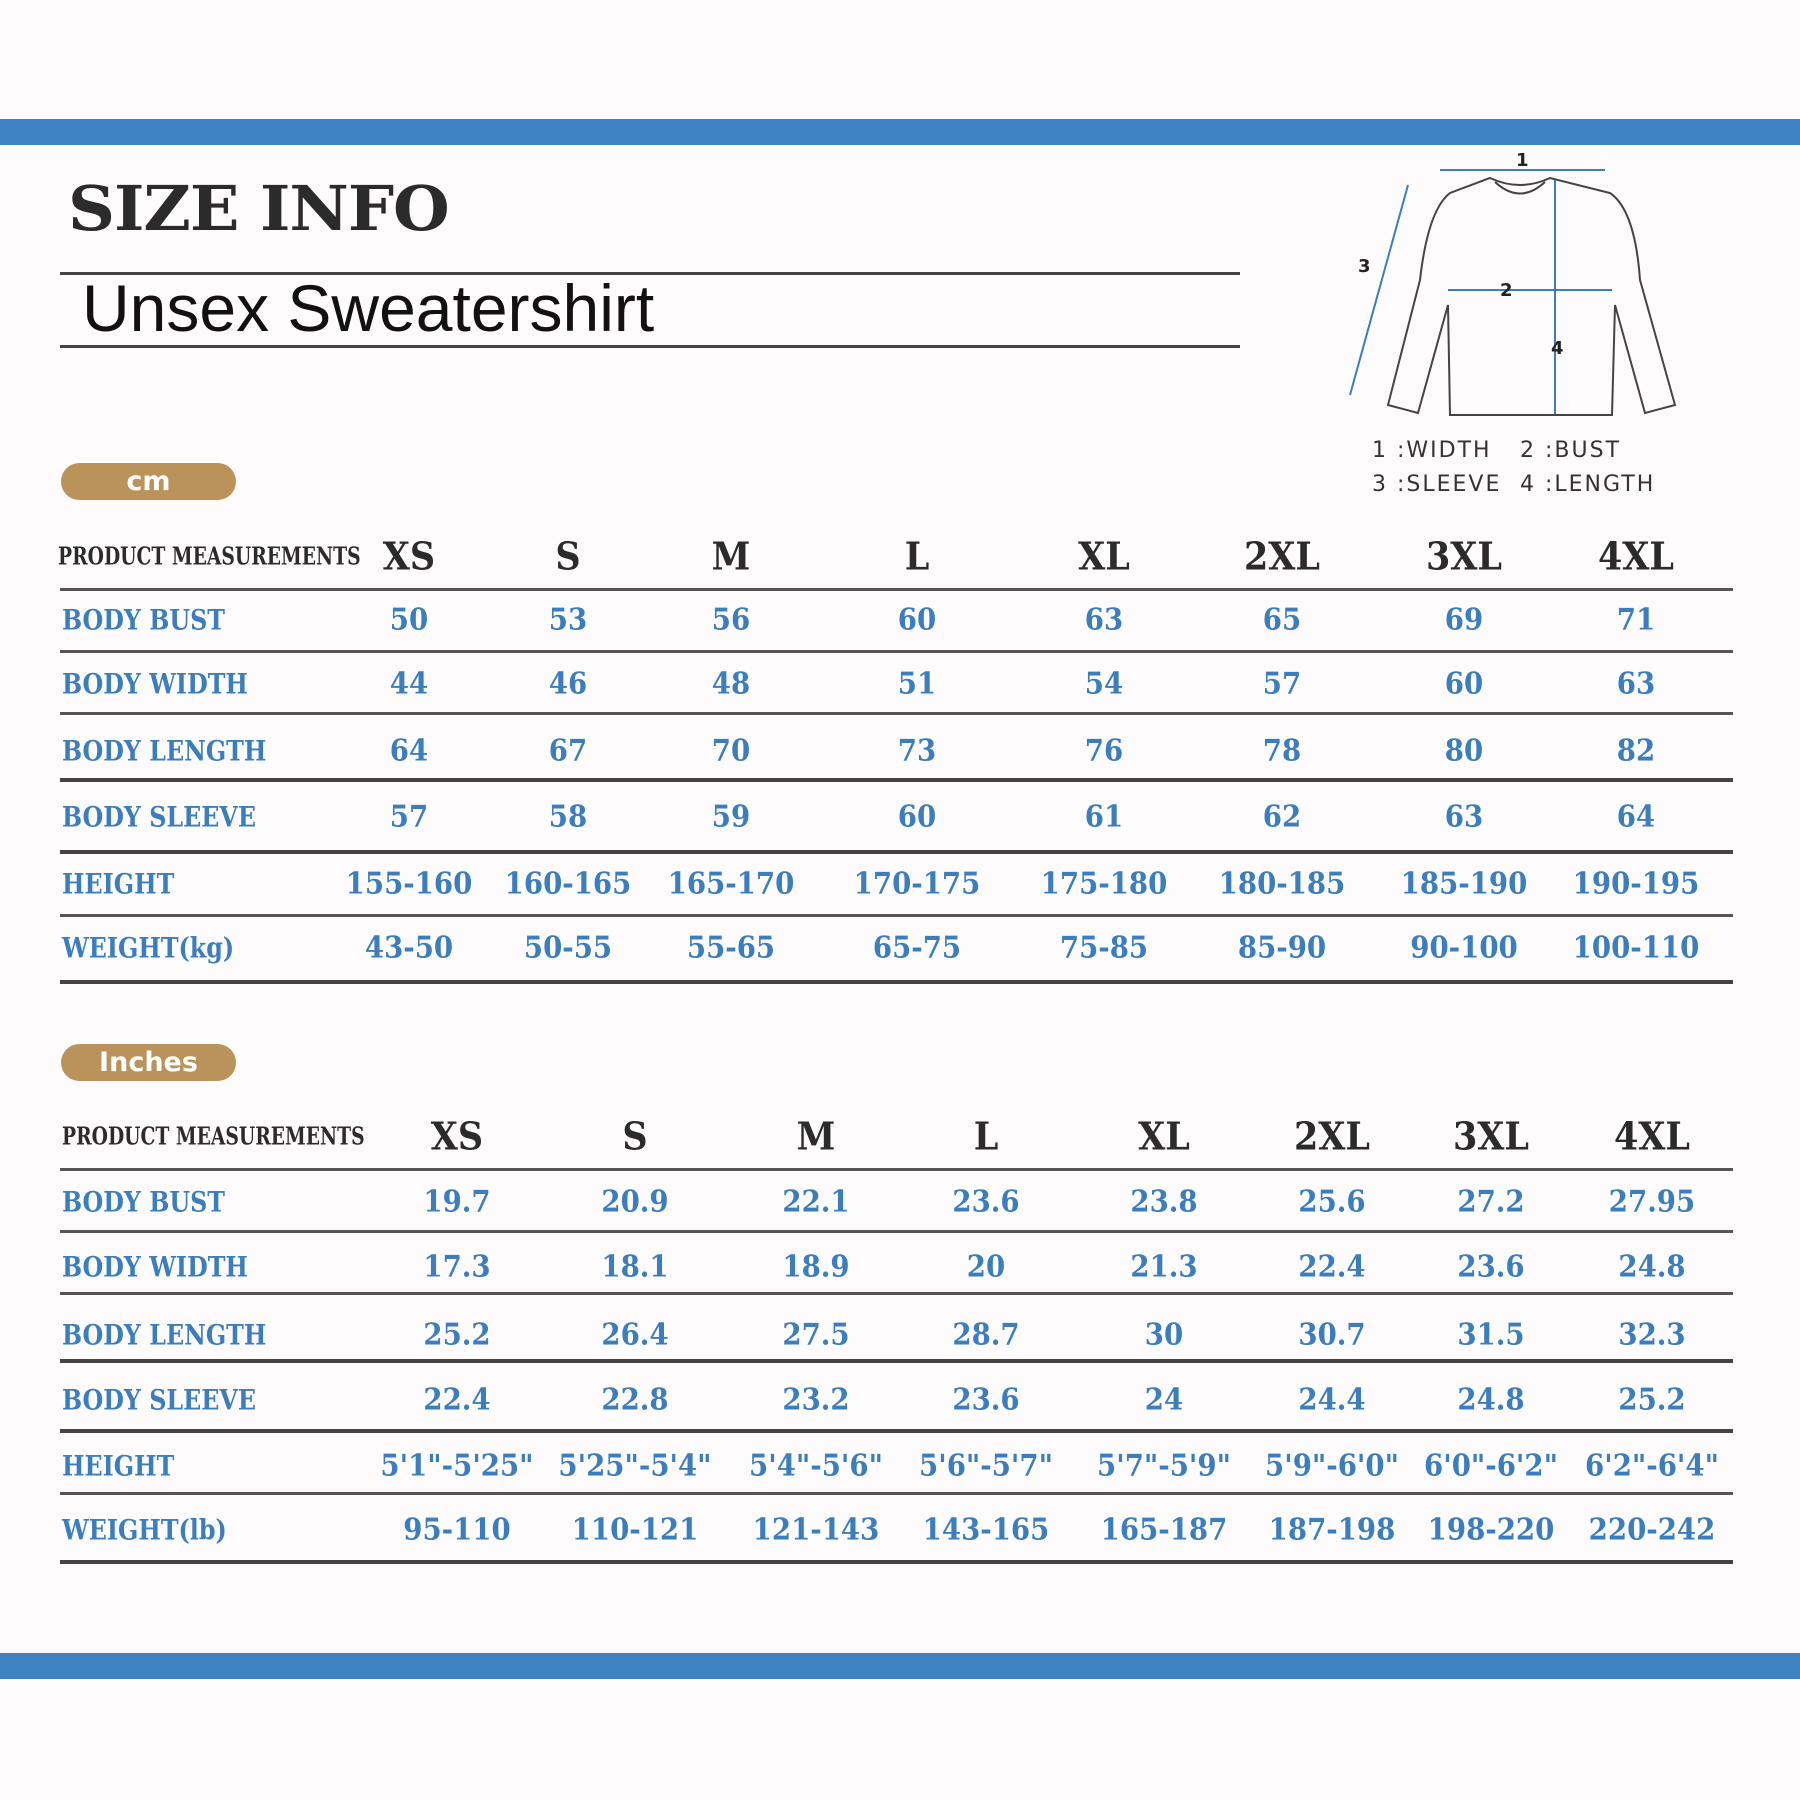  I want to click on legend-width: 1 :WIDTH, so click(1432, 450).